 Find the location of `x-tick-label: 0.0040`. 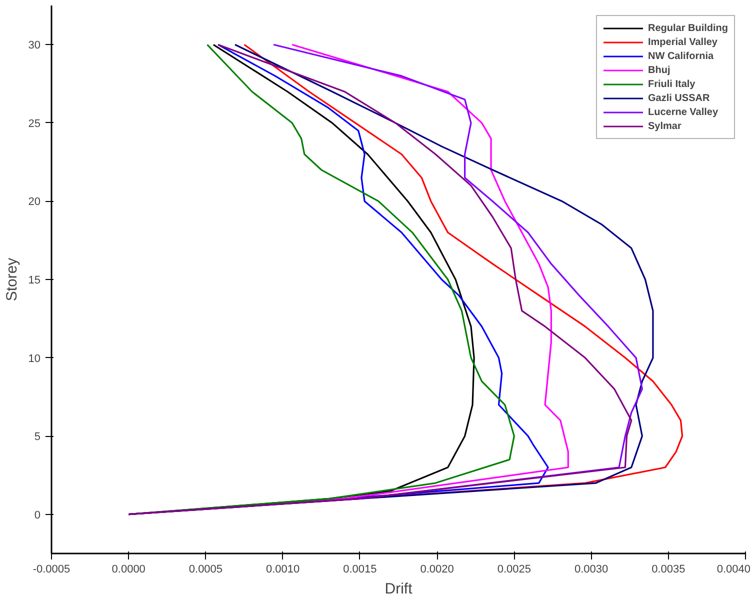

x-tick-label: 0.0040 is located at coordinates (733, 570).